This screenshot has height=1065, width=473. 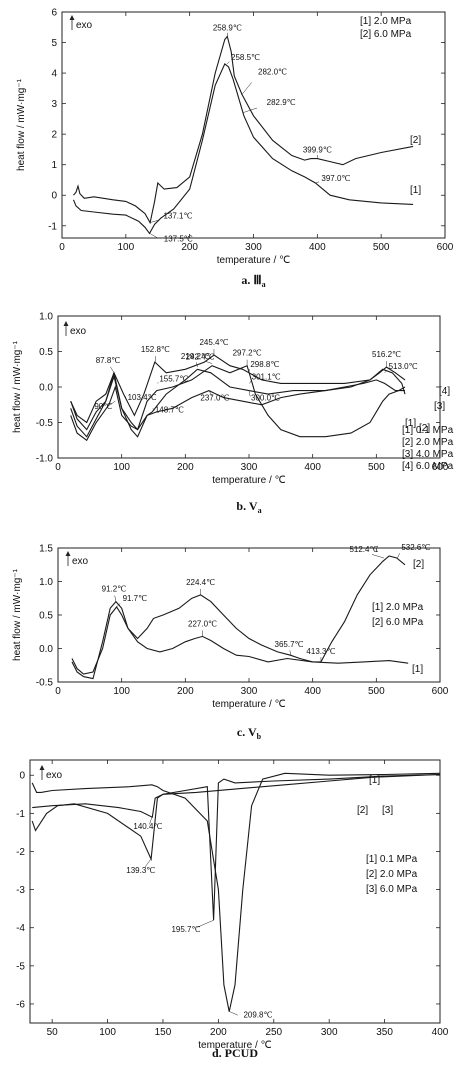 I want to click on peak-annotation: 91.7℃, so click(x=135, y=598).